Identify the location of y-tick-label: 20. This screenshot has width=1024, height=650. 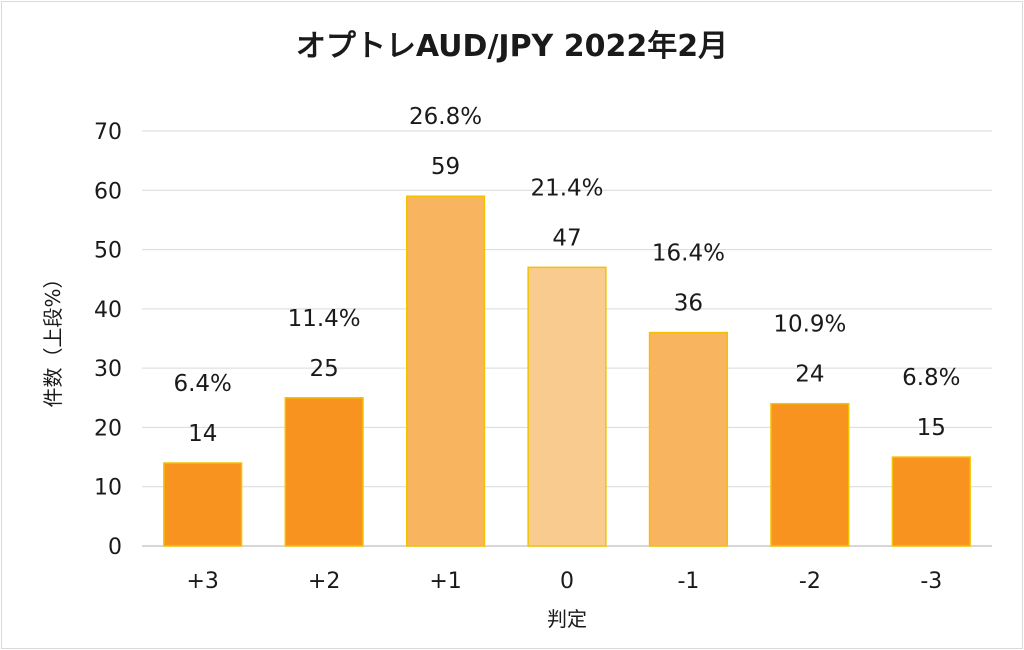
(108, 428).